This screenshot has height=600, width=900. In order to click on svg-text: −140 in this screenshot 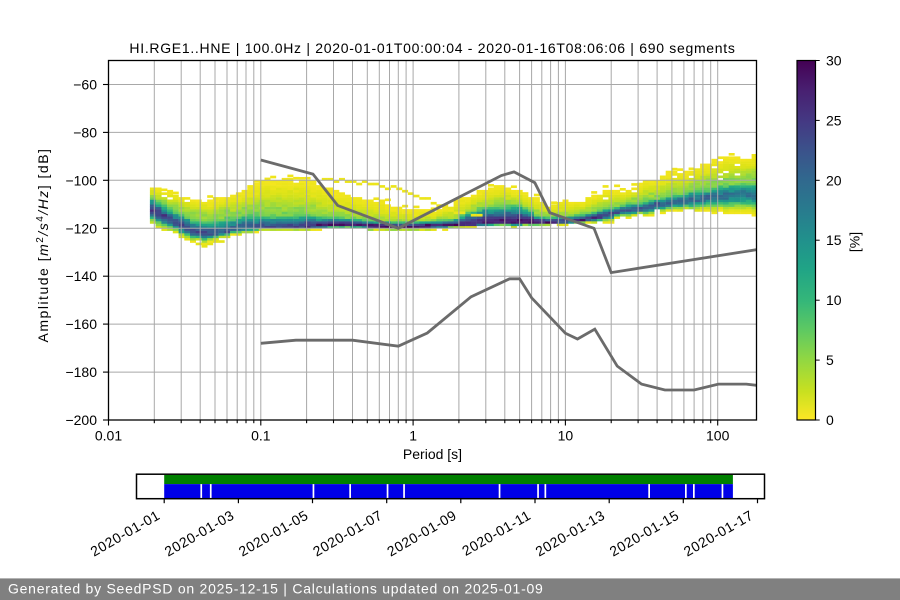, I will do `click(81, 276)`.